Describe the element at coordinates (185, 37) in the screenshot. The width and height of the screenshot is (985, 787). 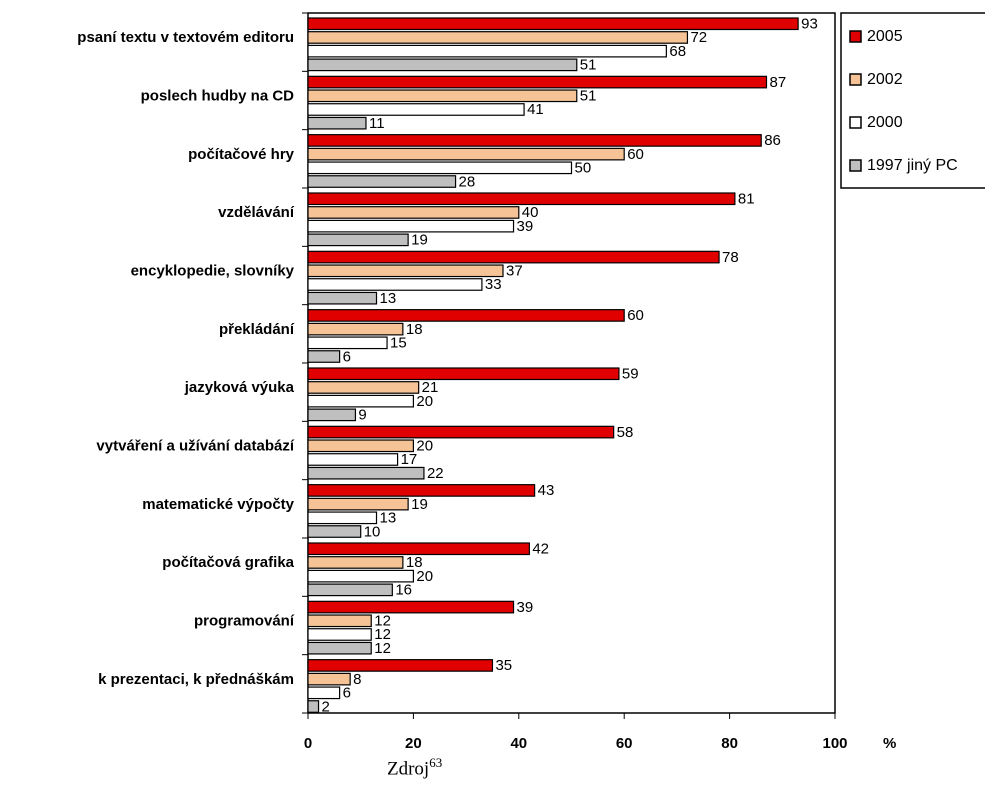
I see `category-label: psaní textu v textovém editoru` at that location.